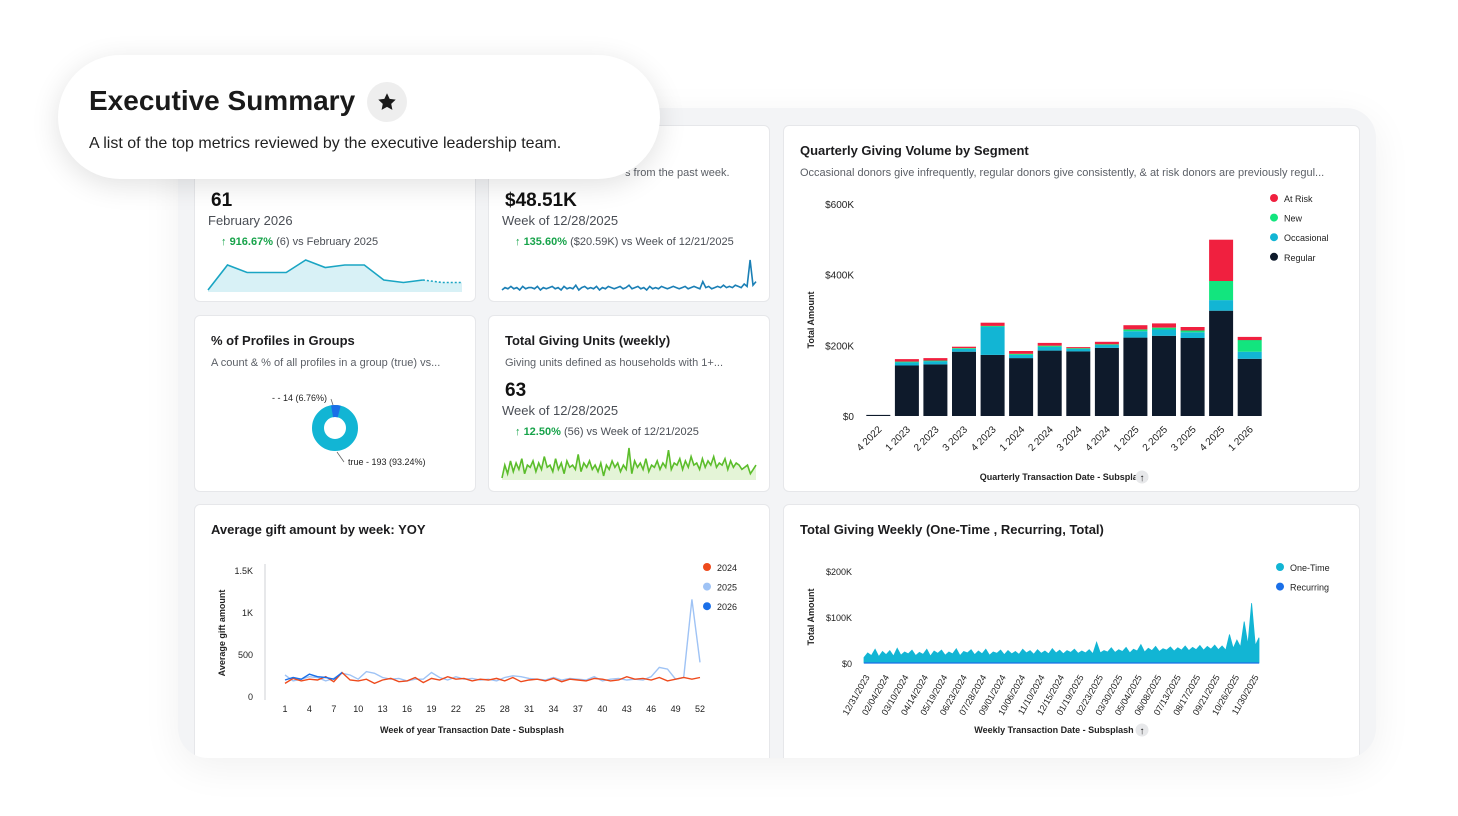 The width and height of the screenshot is (1458, 816). Describe the element at coordinates (542, 432) in the screenshot. I see `delta-percent: 12.50%` at that location.